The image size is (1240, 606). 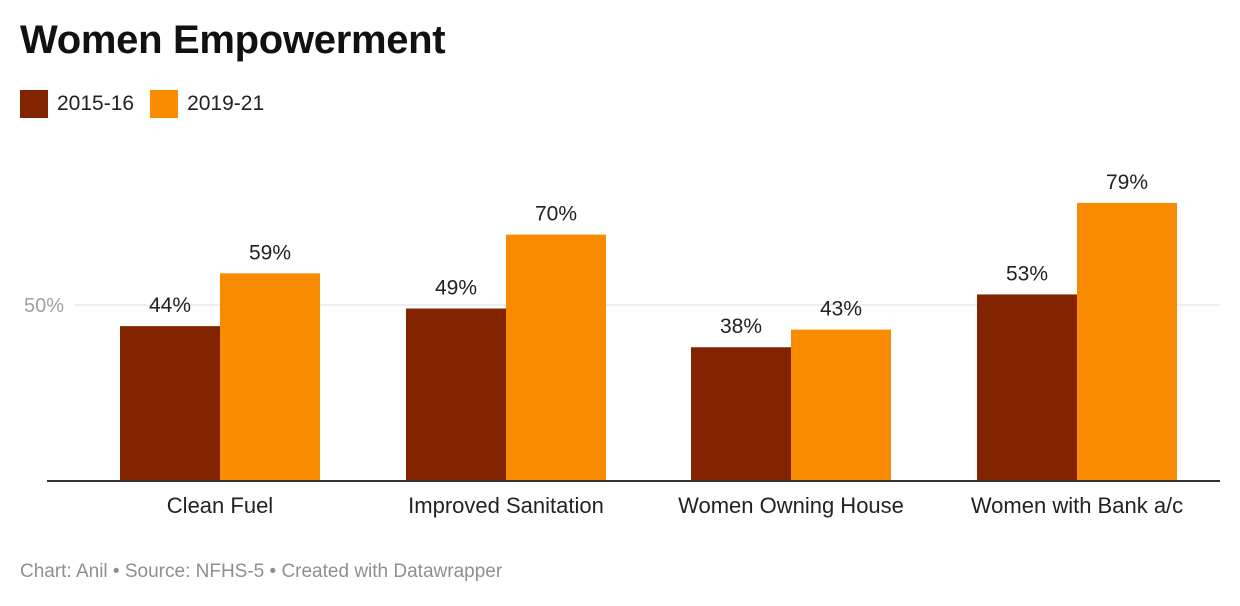 I want to click on x-tick-label: Clean Fuel, so click(x=220, y=505).